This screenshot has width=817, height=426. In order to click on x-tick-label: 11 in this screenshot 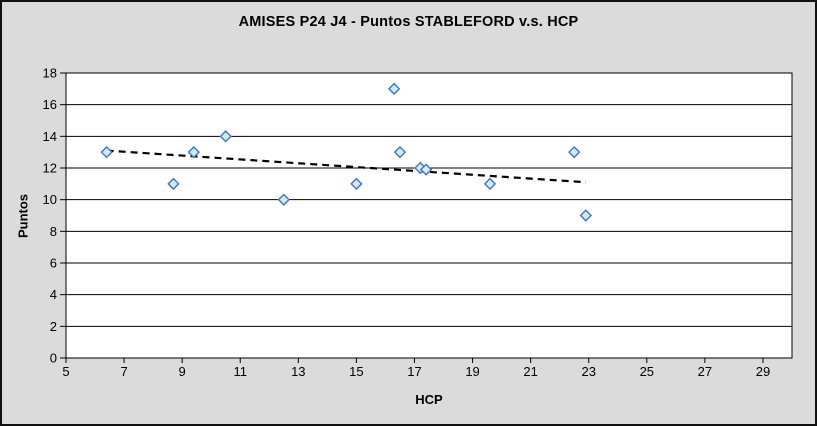, I will do `click(240, 371)`.